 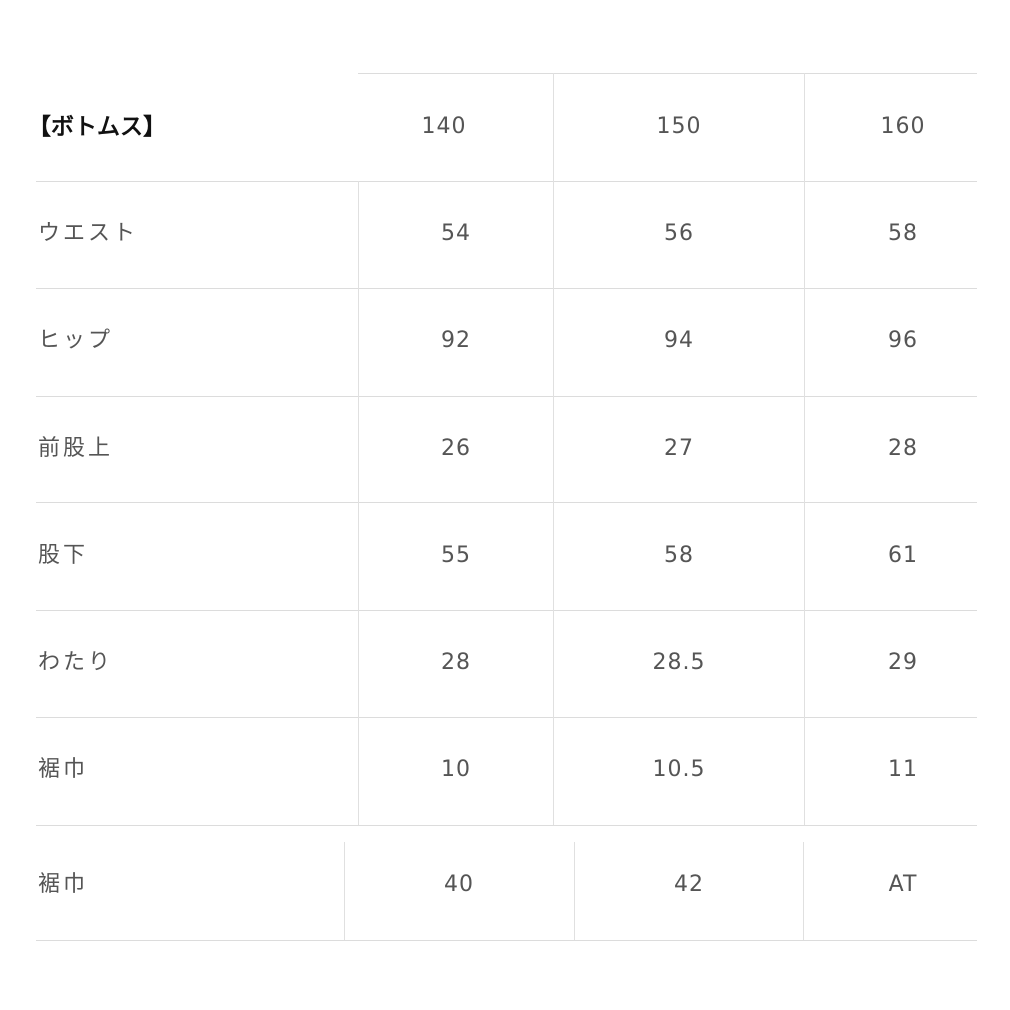 What do you see at coordinates (679, 126) in the screenshot?
I see `size-header: 150` at bounding box center [679, 126].